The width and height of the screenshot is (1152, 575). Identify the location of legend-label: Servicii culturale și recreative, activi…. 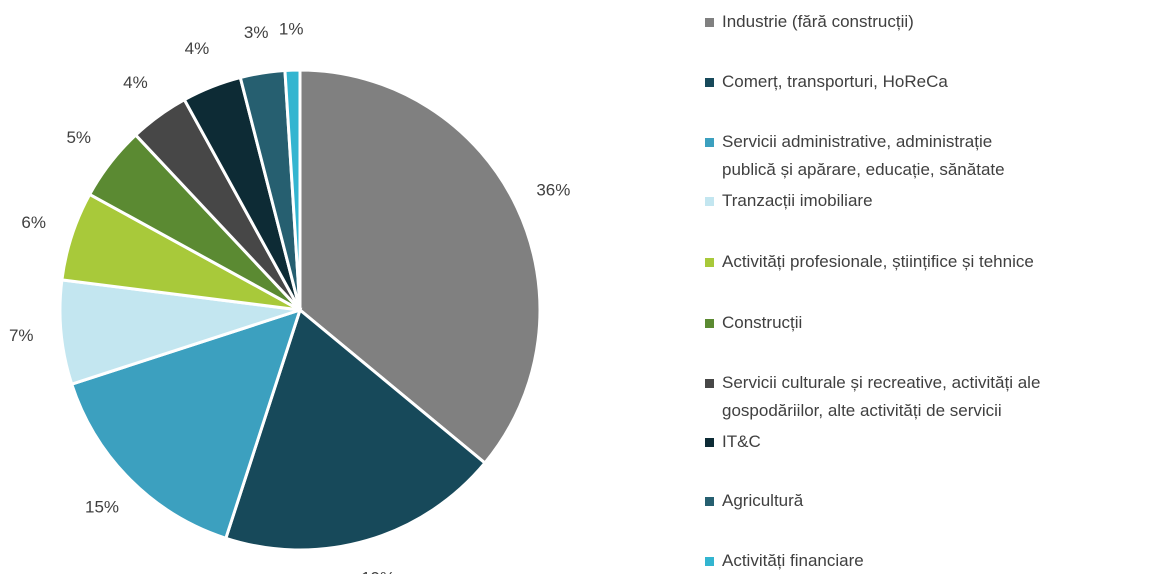
(881, 396).